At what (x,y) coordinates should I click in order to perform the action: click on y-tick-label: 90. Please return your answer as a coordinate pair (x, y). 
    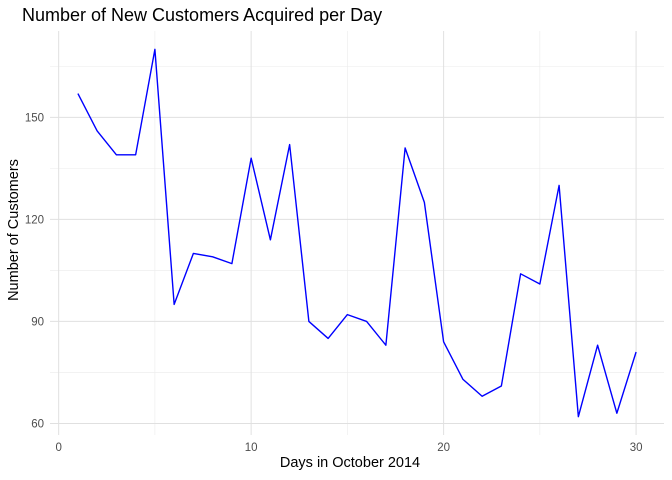
    Looking at the image, I should click on (37, 322).